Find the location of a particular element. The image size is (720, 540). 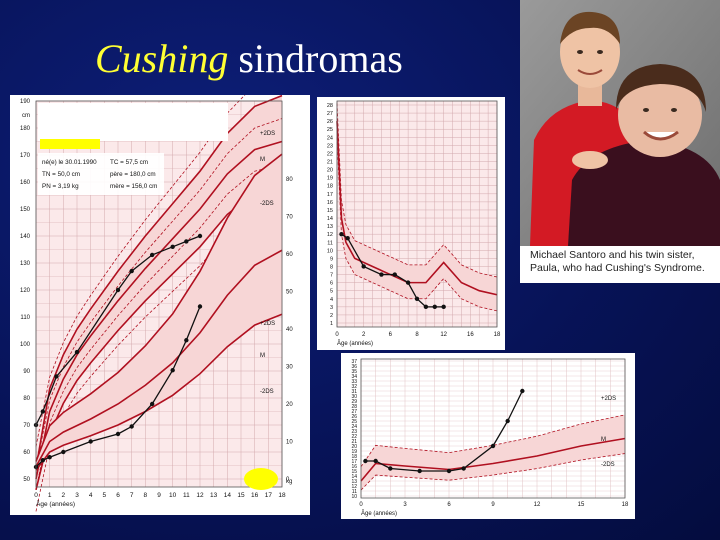

chart-b-y-tick: 1 is located at coordinates (331, 324).